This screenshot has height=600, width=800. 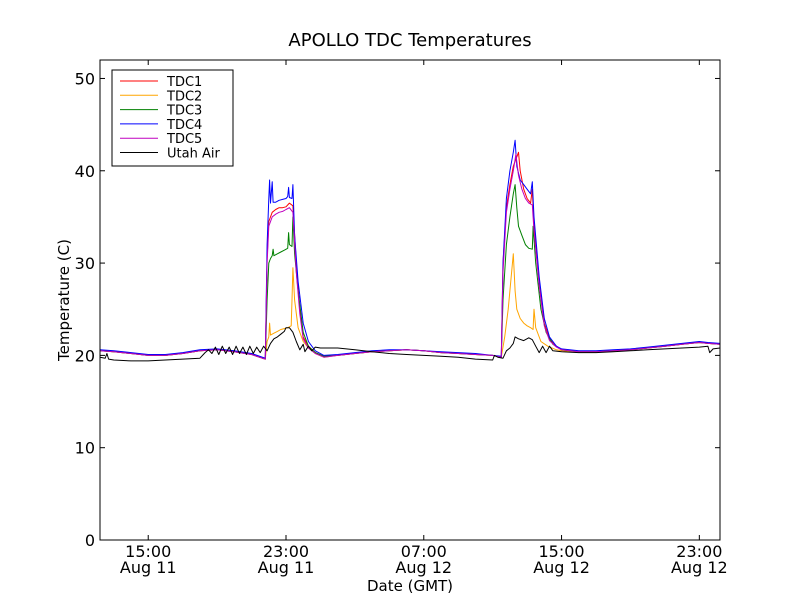 What do you see at coordinates (184, 139) in the screenshot?
I see `legend-label: TDC5` at bounding box center [184, 139].